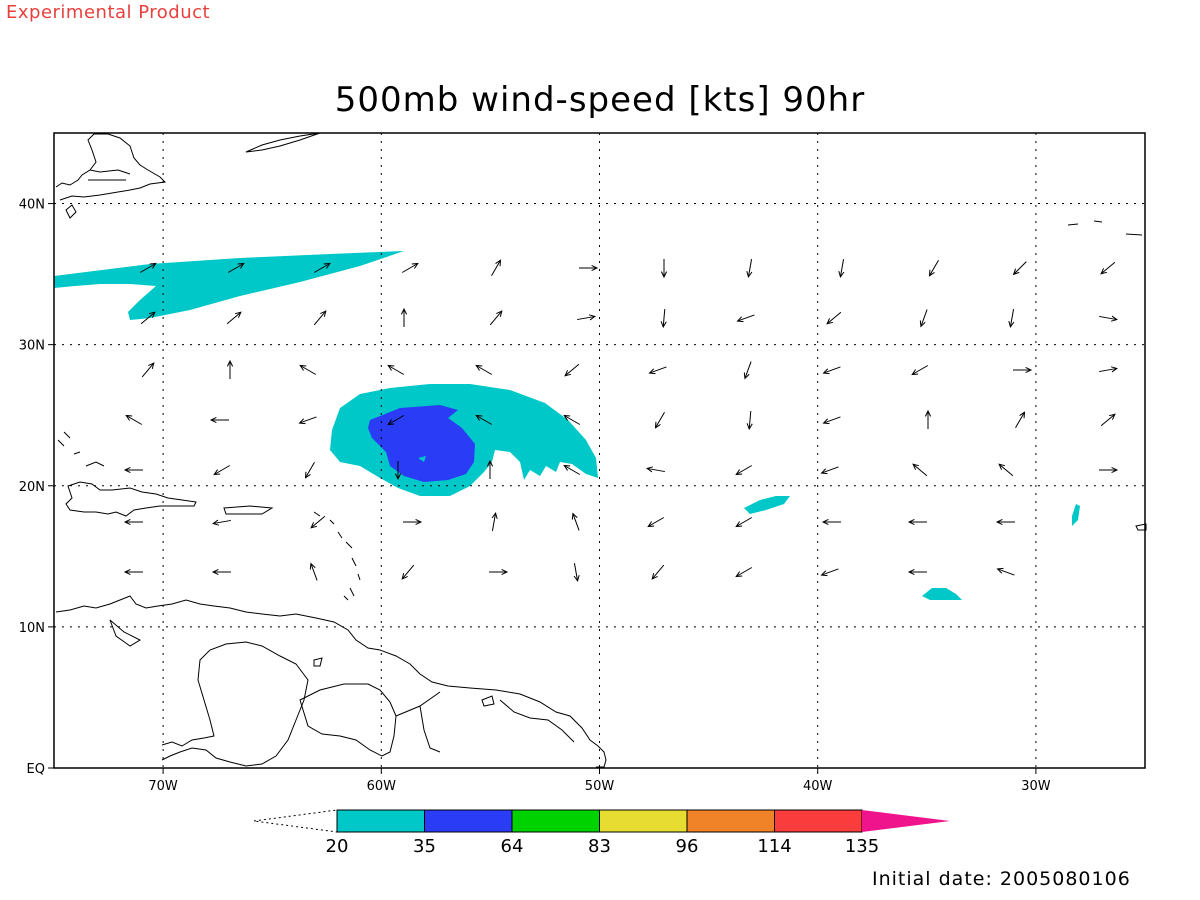 The width and height of the screenshot is (1200, 900). What do you see at coordinates (422, 459) in the screenshot?
I see `hurricane-eye` at bounding box center [422, 459].